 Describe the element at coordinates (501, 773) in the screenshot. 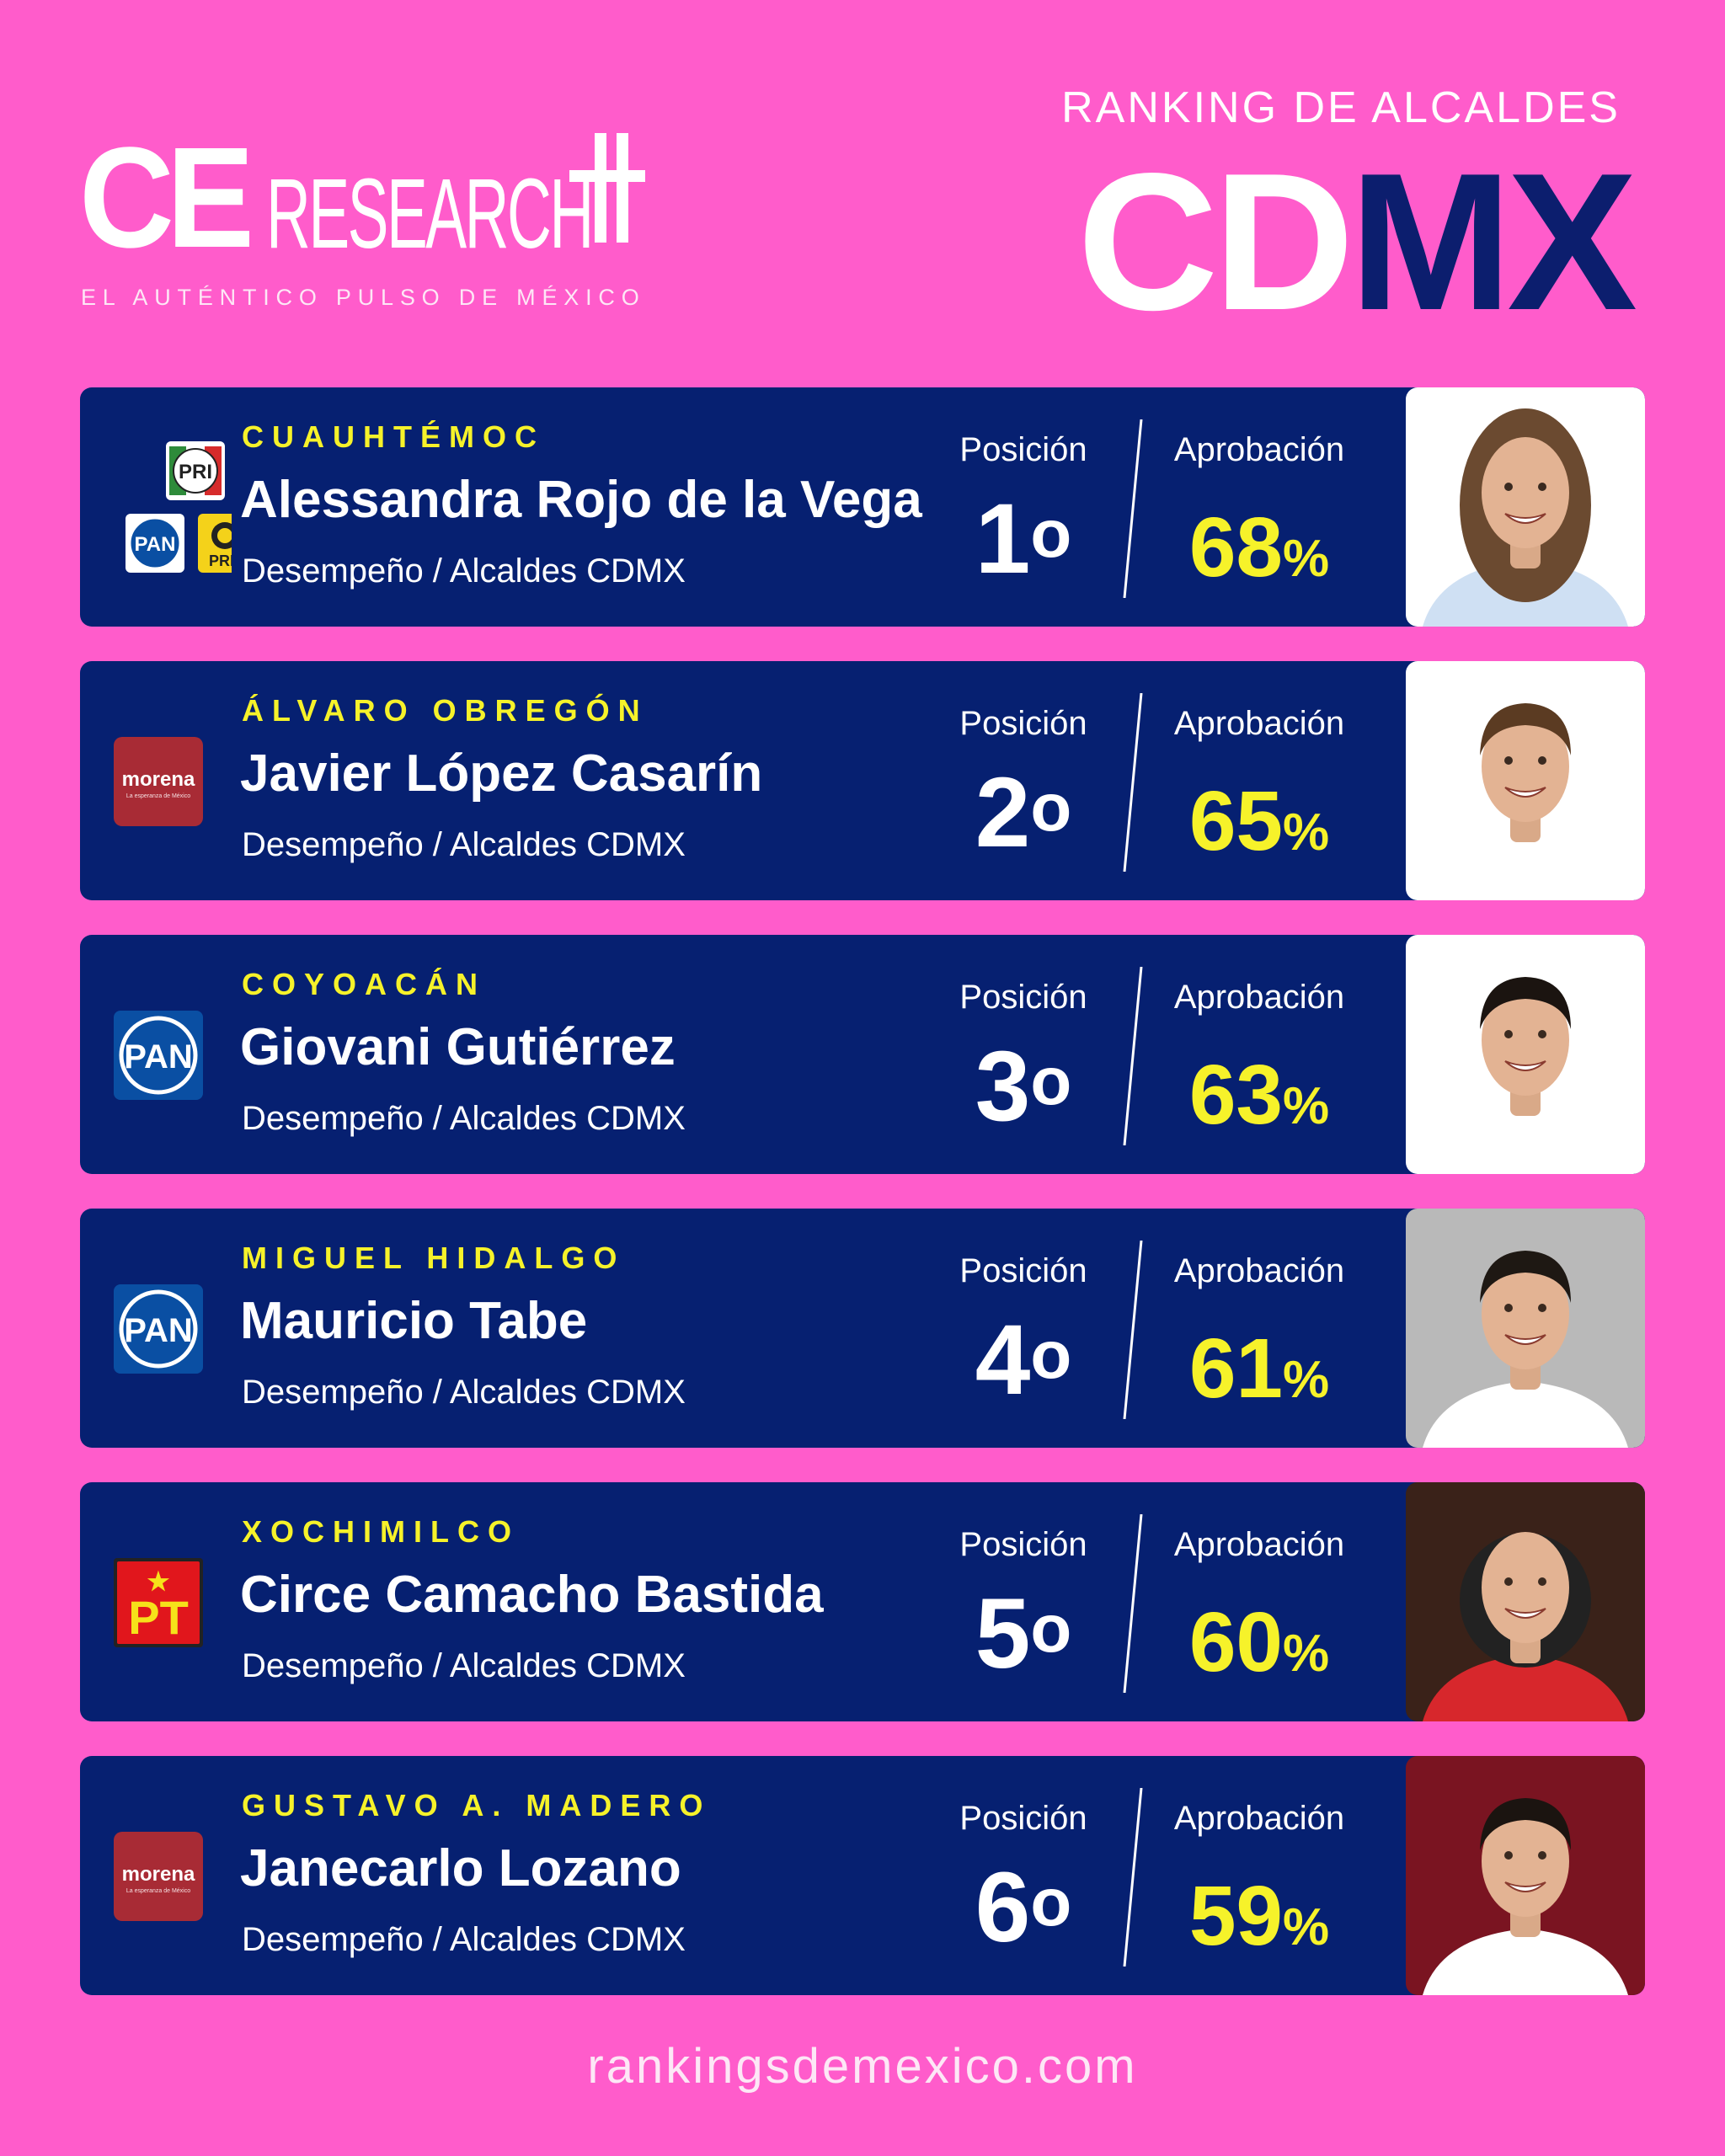

I see `mayor-name: Javier López Casarín` at that location.